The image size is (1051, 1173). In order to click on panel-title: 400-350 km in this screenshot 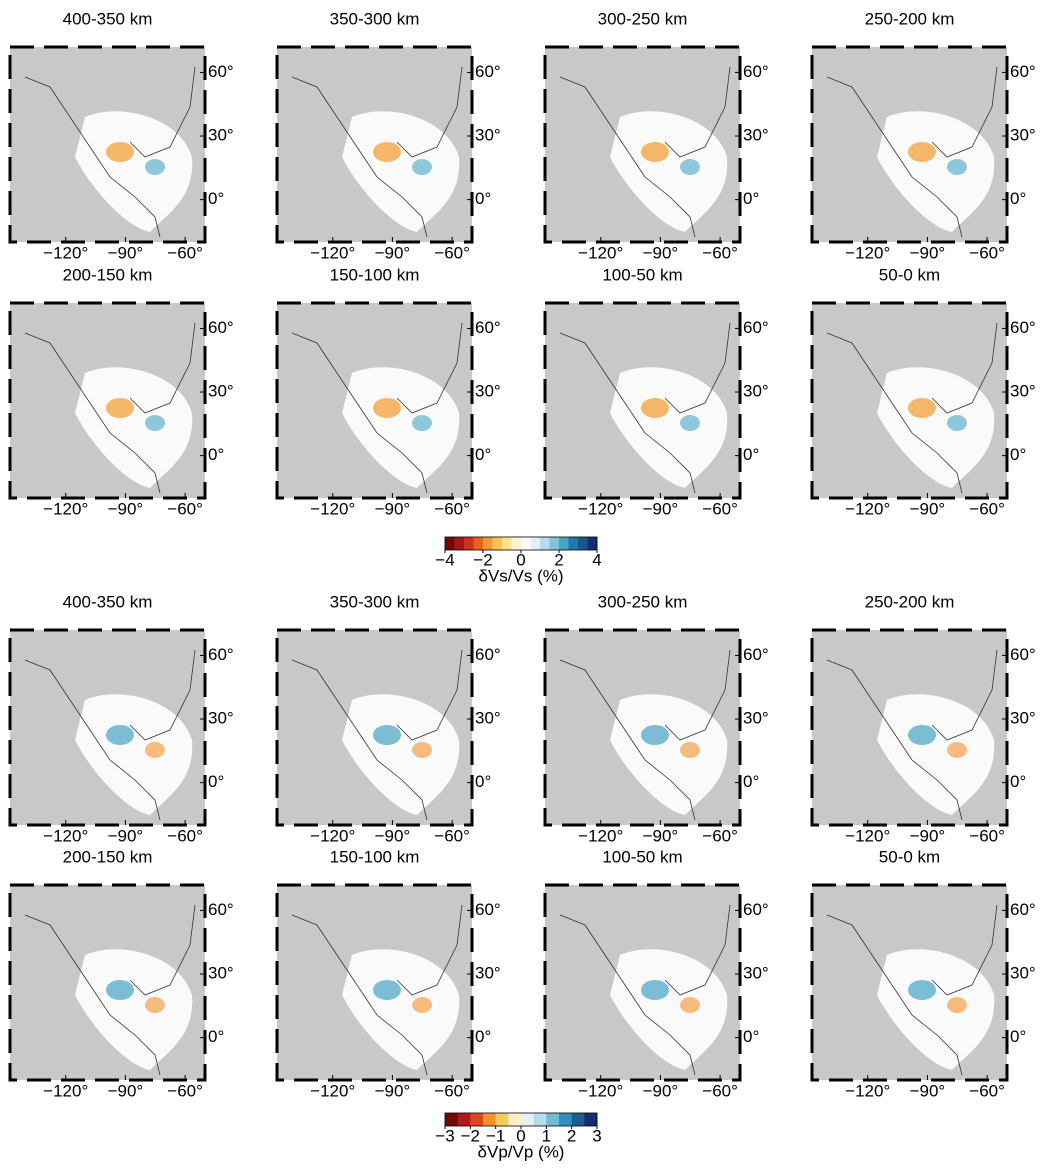, I will do `click(108, 18)`.